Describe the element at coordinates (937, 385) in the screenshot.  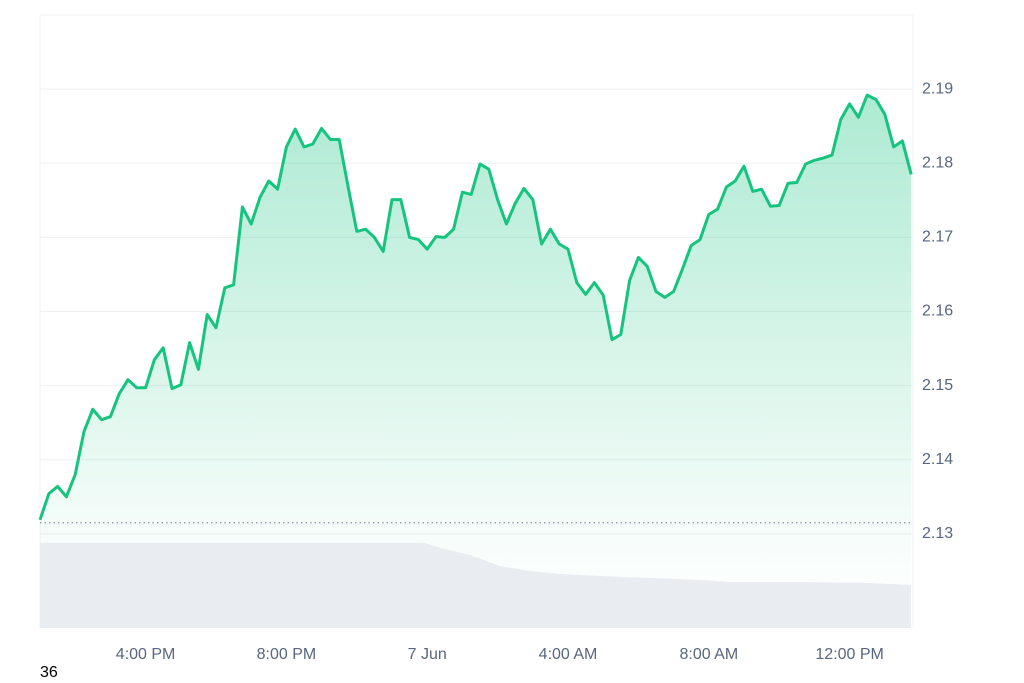
I see `y-tick-label: 2.15` at that location.